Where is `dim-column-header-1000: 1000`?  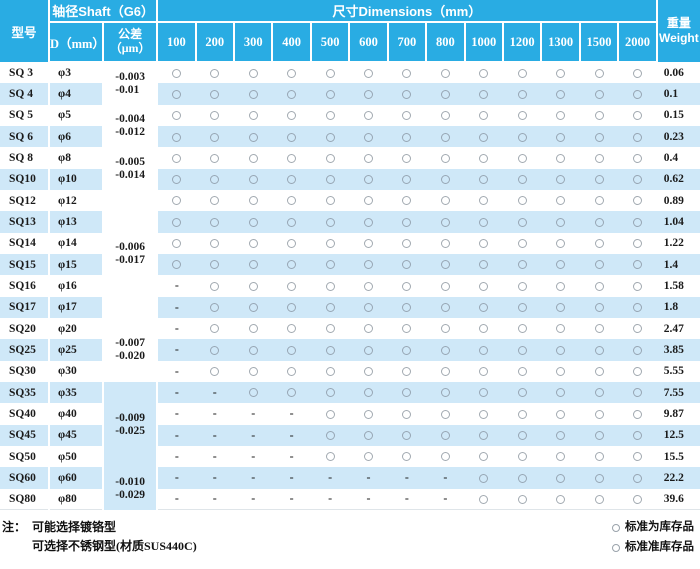 dim-column-header-1000: 1000 is located at coordinates (484, 42).